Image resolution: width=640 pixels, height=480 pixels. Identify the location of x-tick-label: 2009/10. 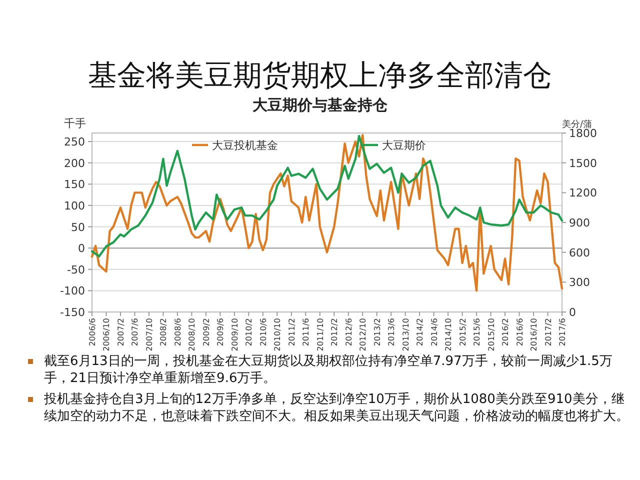
(235, 335).